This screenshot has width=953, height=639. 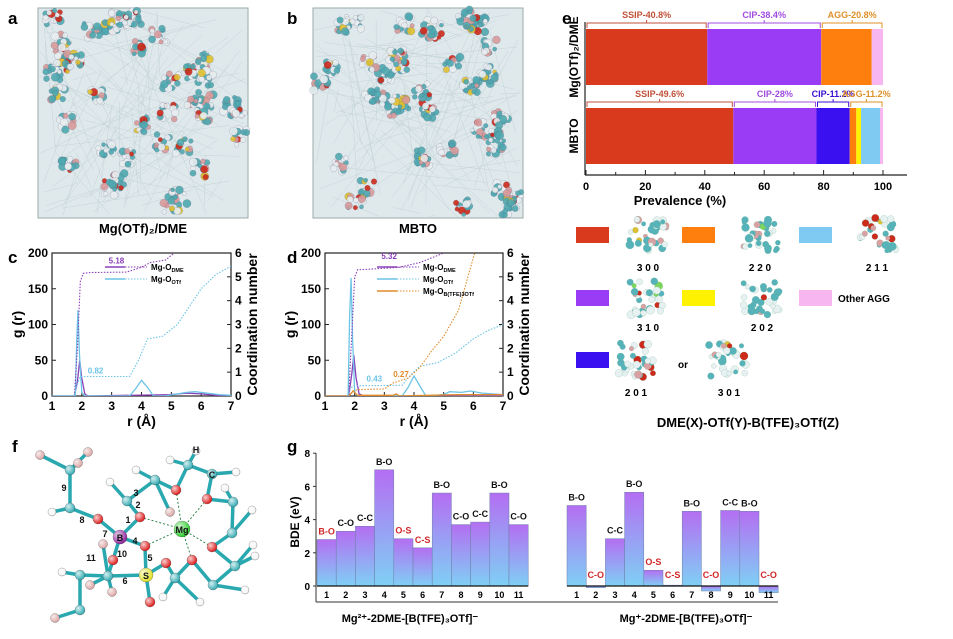 What do you see at coordinates (574, 56) in the screenshot?
I see `category-label: Mg(OTf)₂/DME` at bounding box center [574, 56].